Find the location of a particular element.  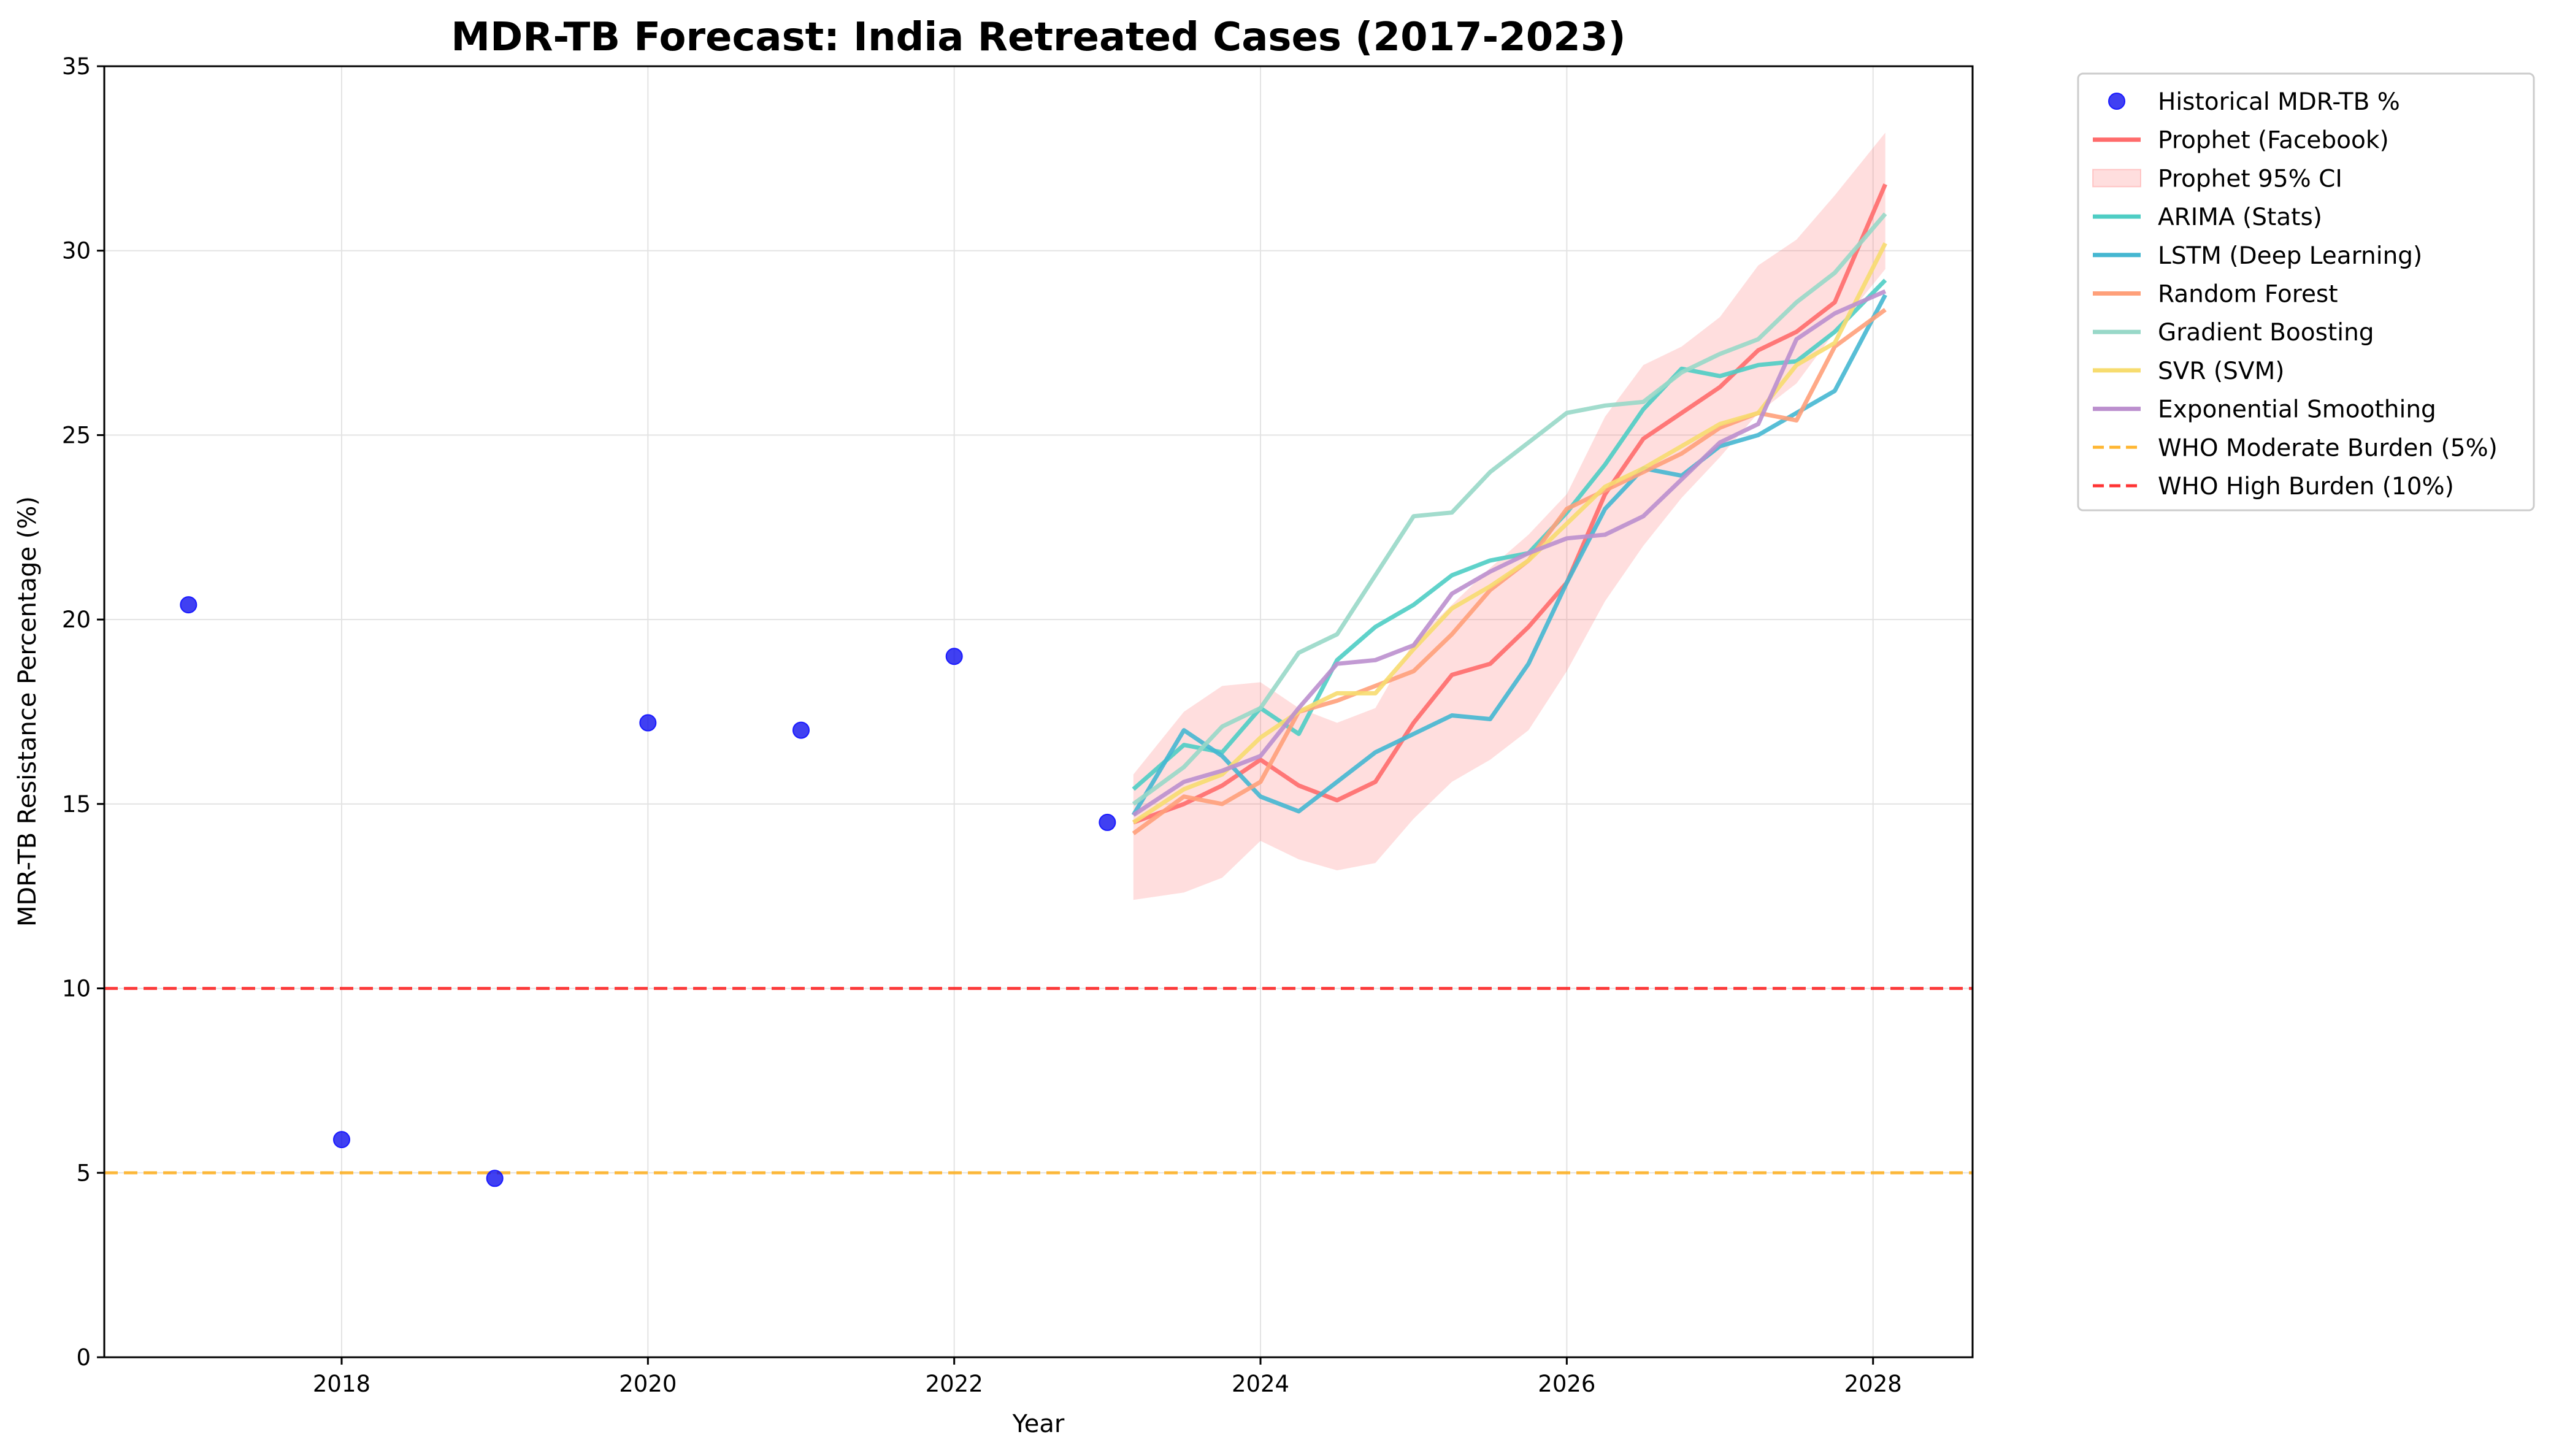

legend-label: ARIMA (Stats) is located at coordinates (2240, 217).